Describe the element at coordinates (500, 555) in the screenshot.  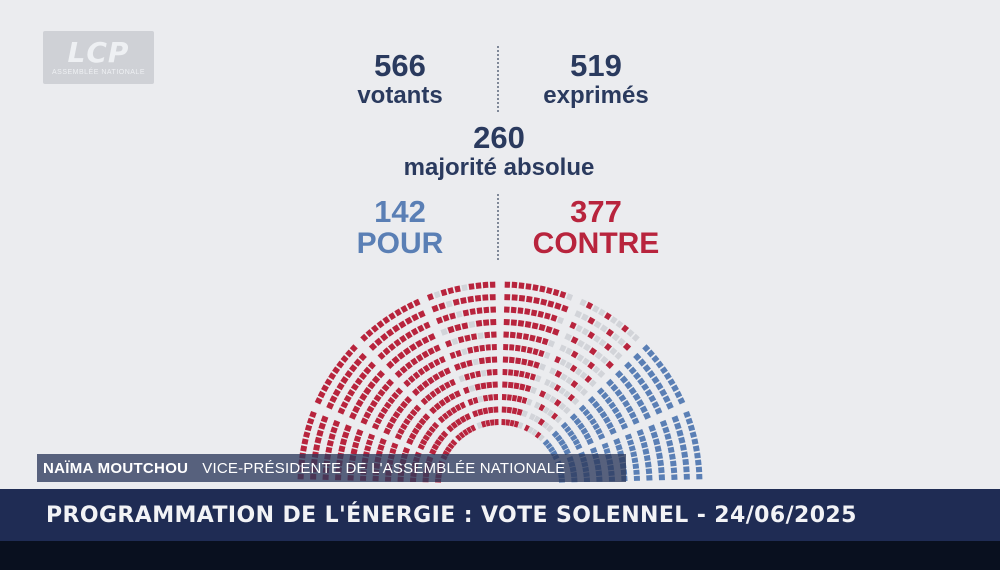
I see `bottom-bar` at that location.